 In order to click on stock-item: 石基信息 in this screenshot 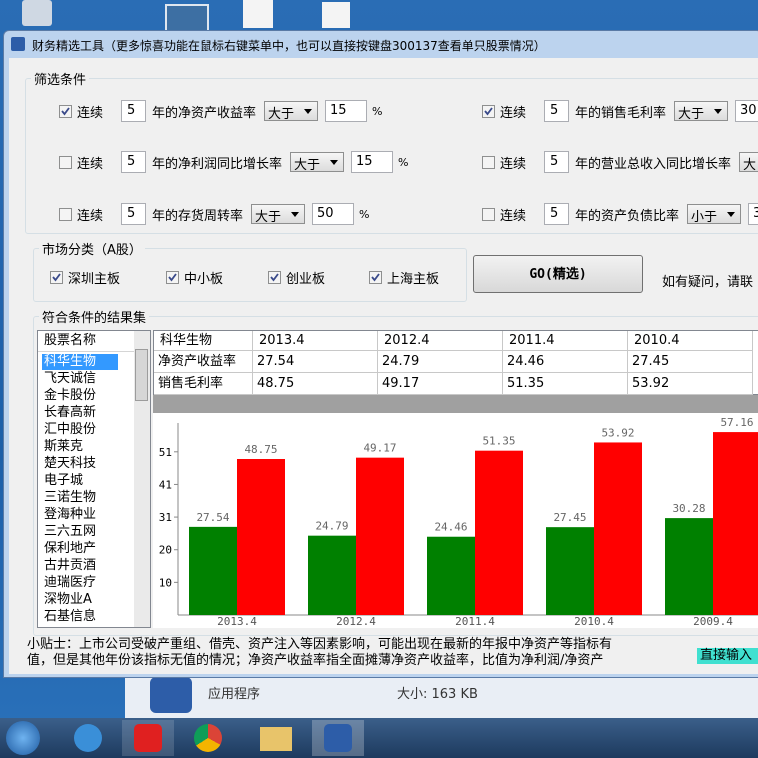, I will do `click(70, 616)`.